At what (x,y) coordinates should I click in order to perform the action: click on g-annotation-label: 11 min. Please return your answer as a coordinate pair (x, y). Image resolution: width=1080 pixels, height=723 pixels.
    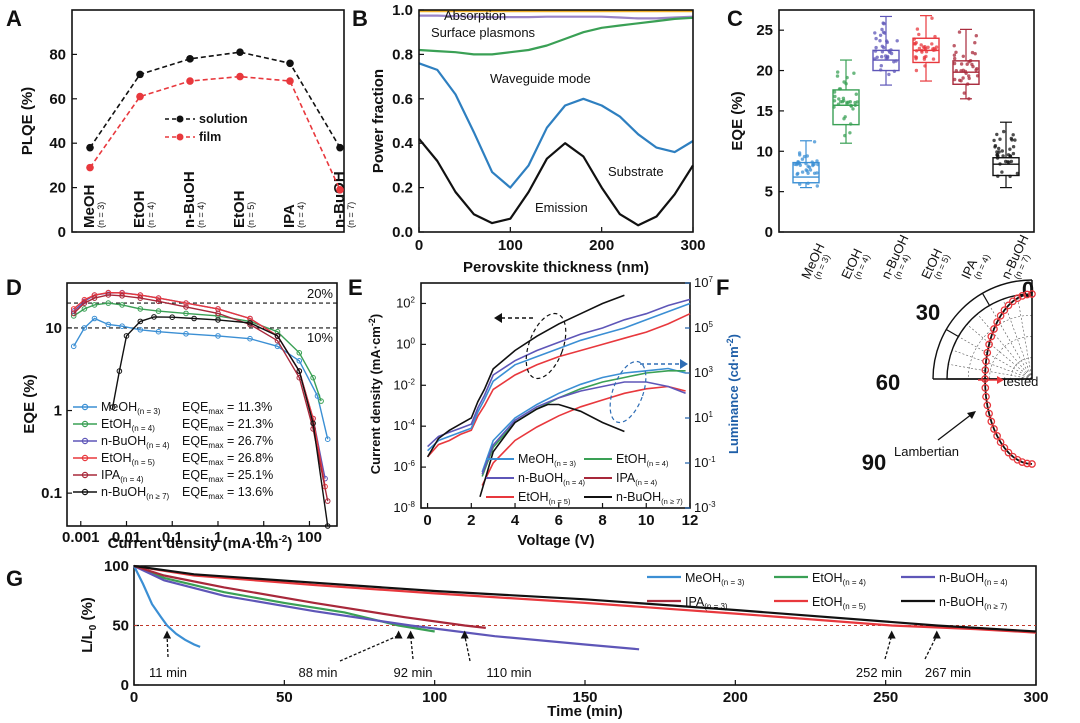
    Looking at the image, I should click on (168, 672).